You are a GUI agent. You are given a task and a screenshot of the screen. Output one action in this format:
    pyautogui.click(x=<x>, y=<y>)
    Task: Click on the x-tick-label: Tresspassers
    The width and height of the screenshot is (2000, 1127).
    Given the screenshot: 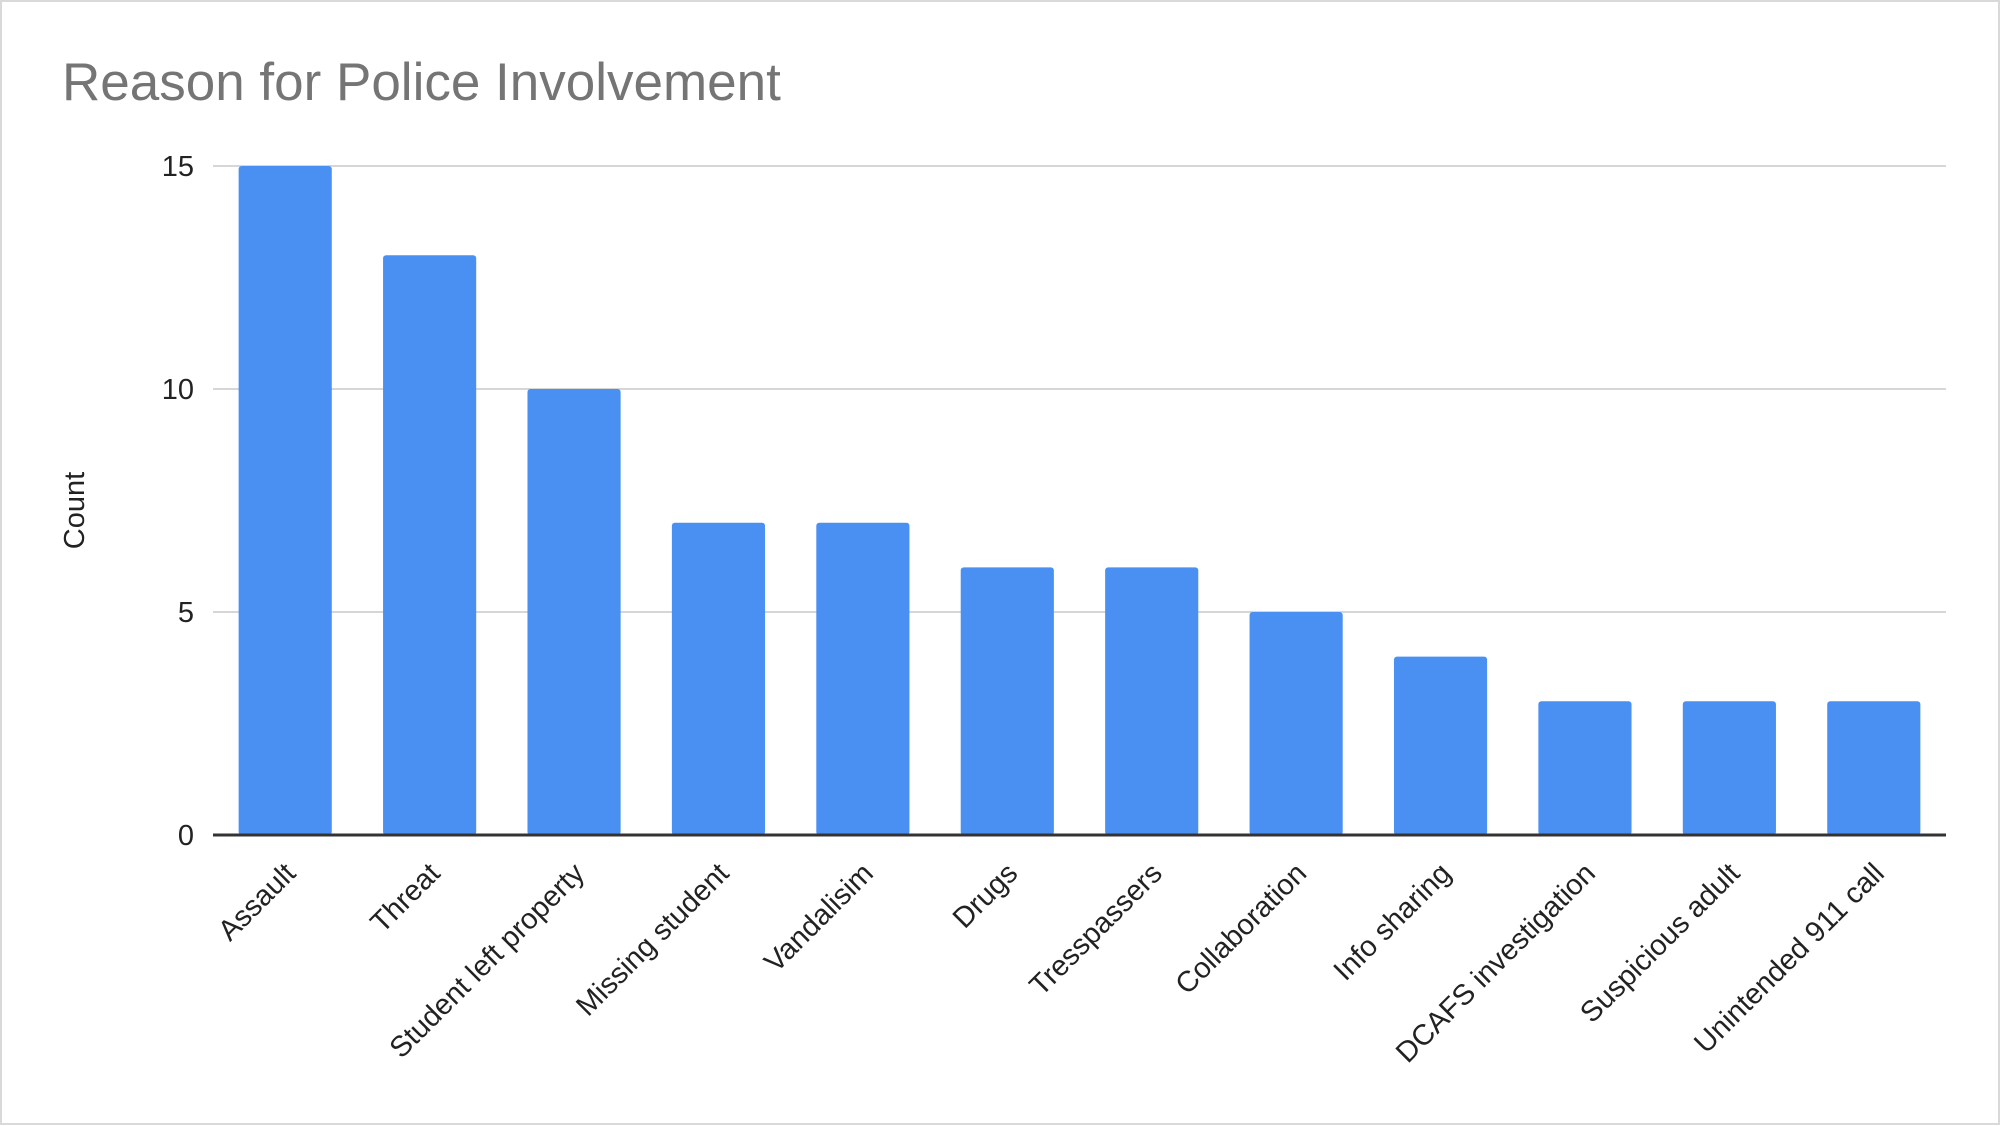 What is the action you would take?
    pyautogui.click(x=1096, y=929)
    